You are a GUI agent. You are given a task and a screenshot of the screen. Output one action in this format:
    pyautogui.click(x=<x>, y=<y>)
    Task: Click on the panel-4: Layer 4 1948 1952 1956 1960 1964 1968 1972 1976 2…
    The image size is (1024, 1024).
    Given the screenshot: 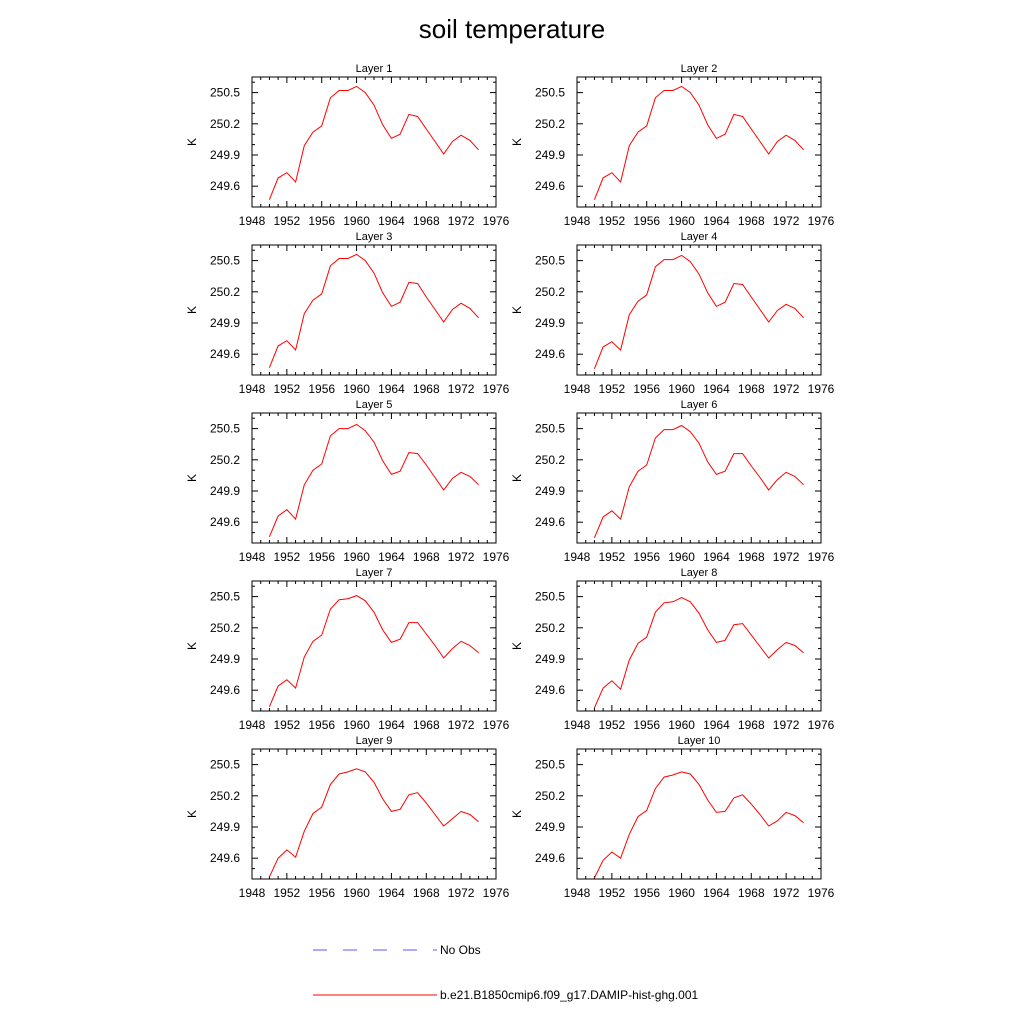 What is the action you would take?
    pyautogui.click(x=672, y=313)
    